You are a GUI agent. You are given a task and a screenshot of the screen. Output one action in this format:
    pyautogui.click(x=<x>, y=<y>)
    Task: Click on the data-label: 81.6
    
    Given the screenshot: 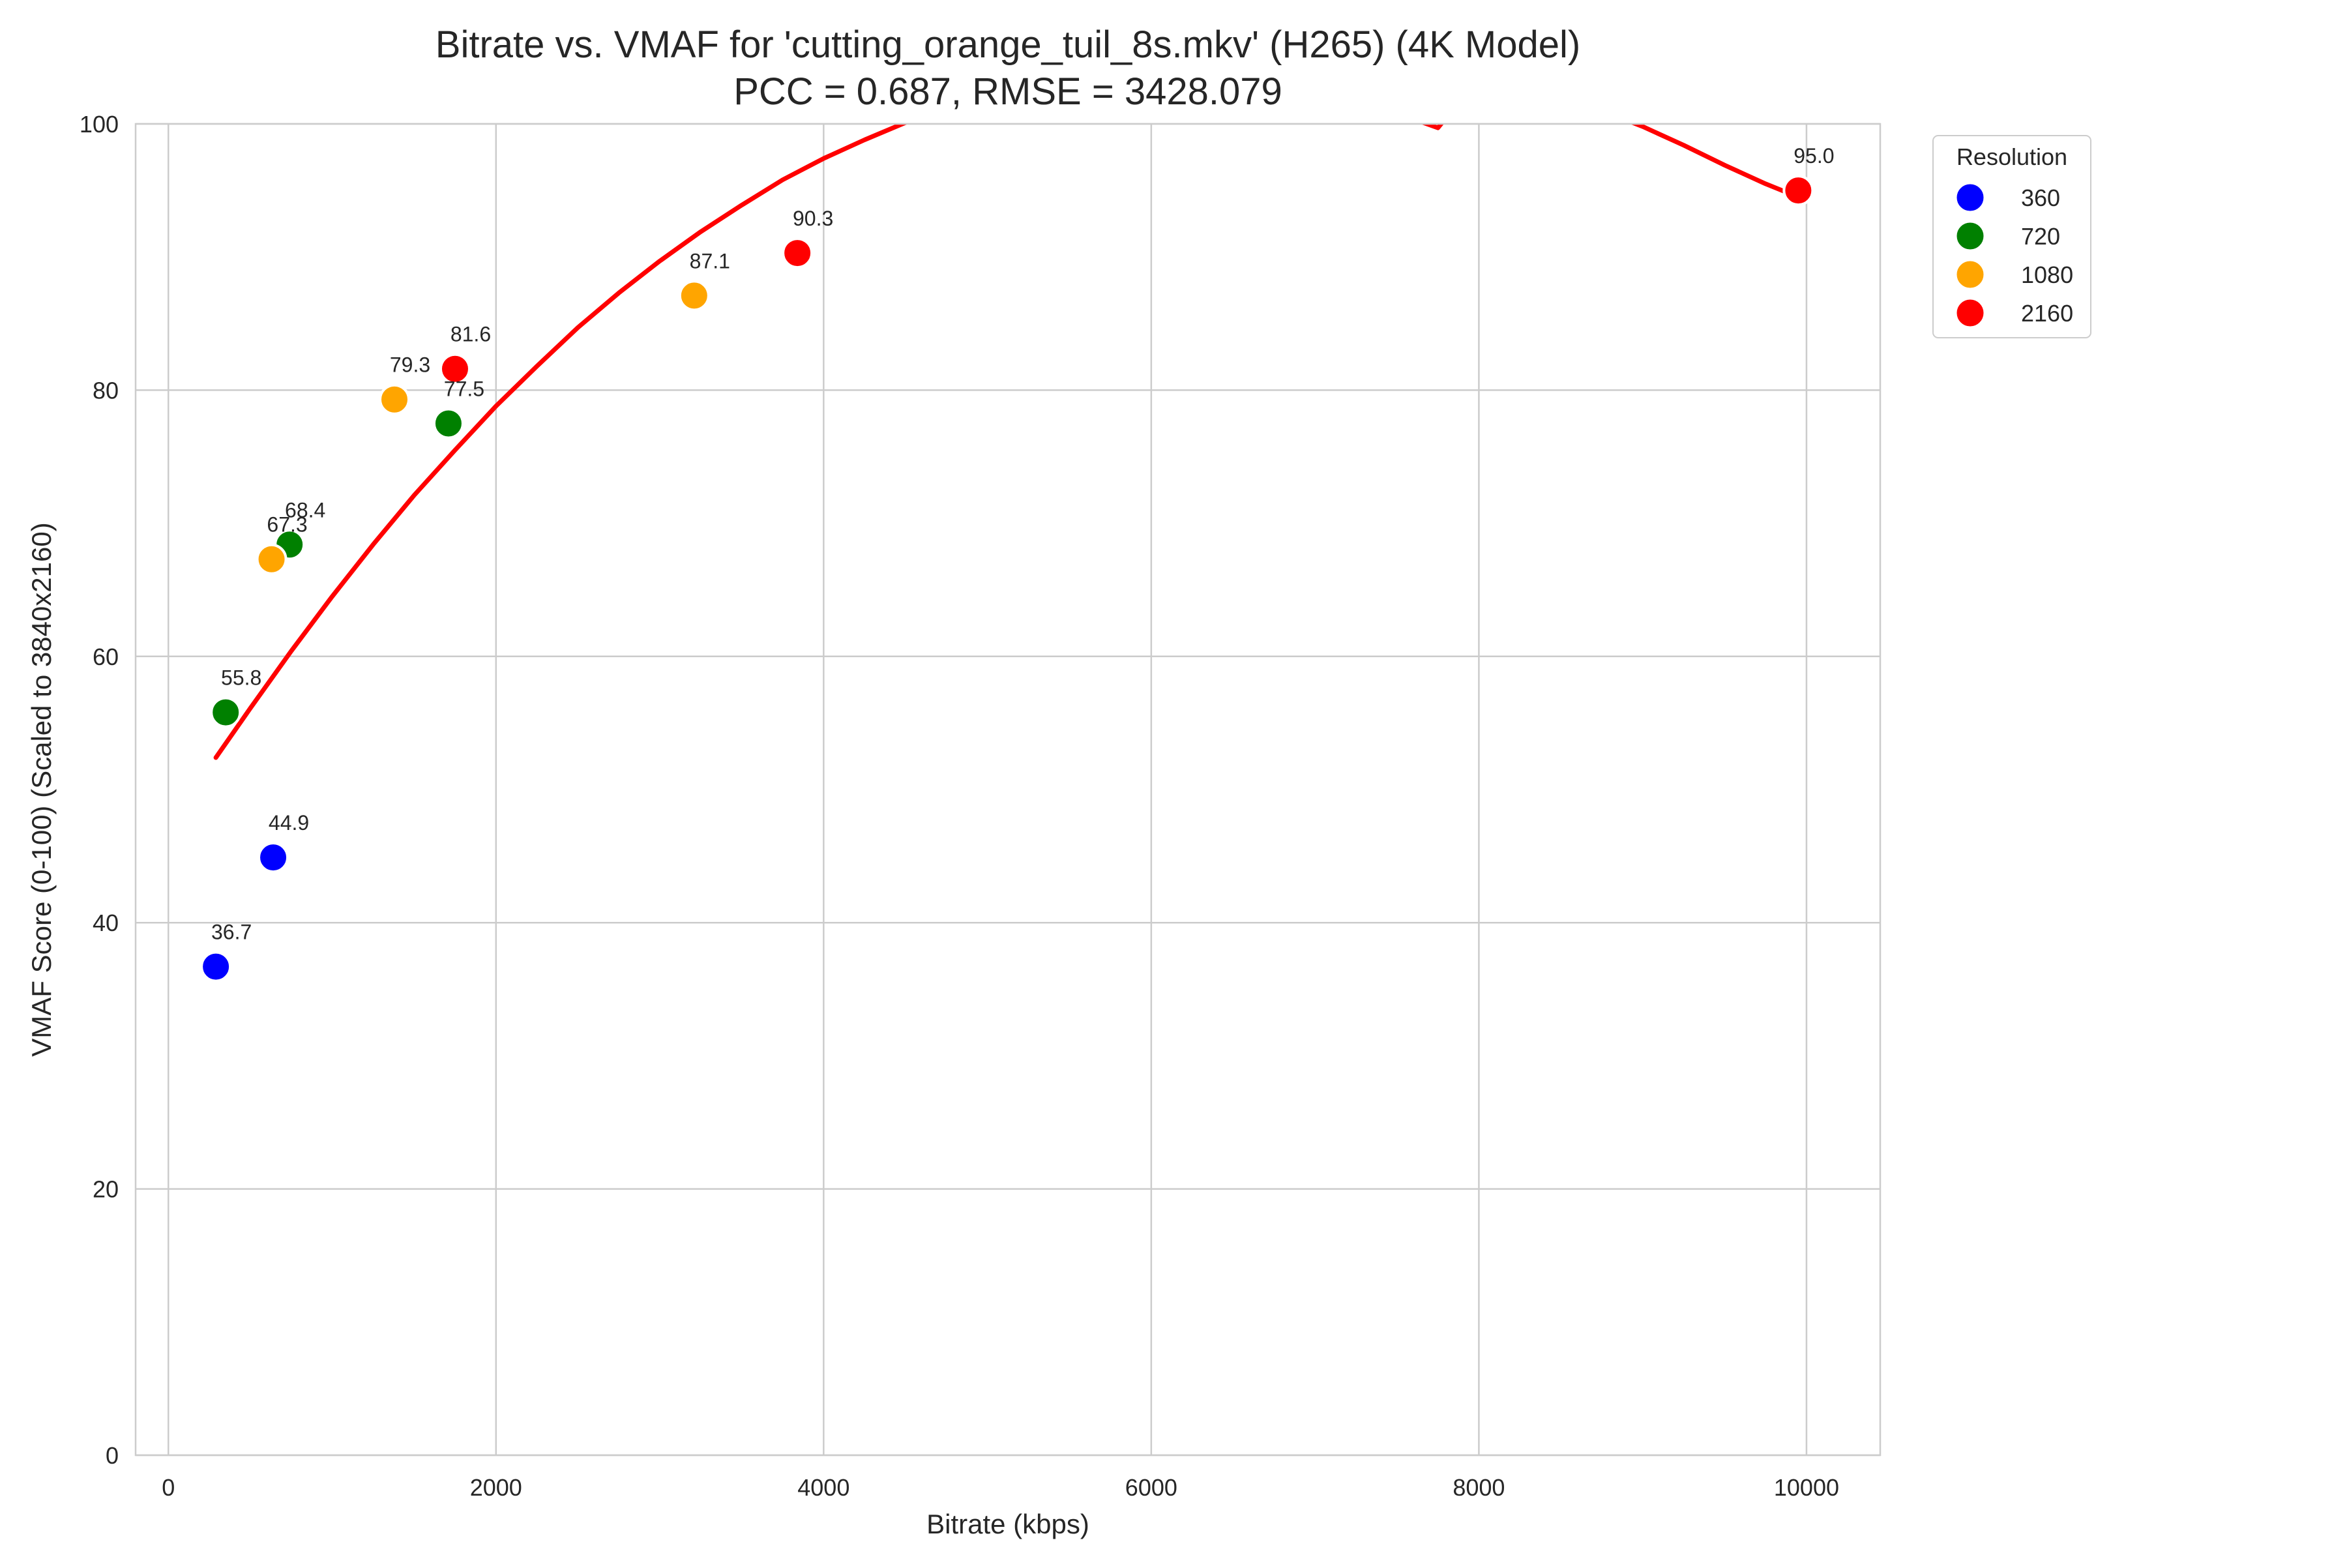 What is the action you would take?
    pyautogui.click(x=470, y=334)
    